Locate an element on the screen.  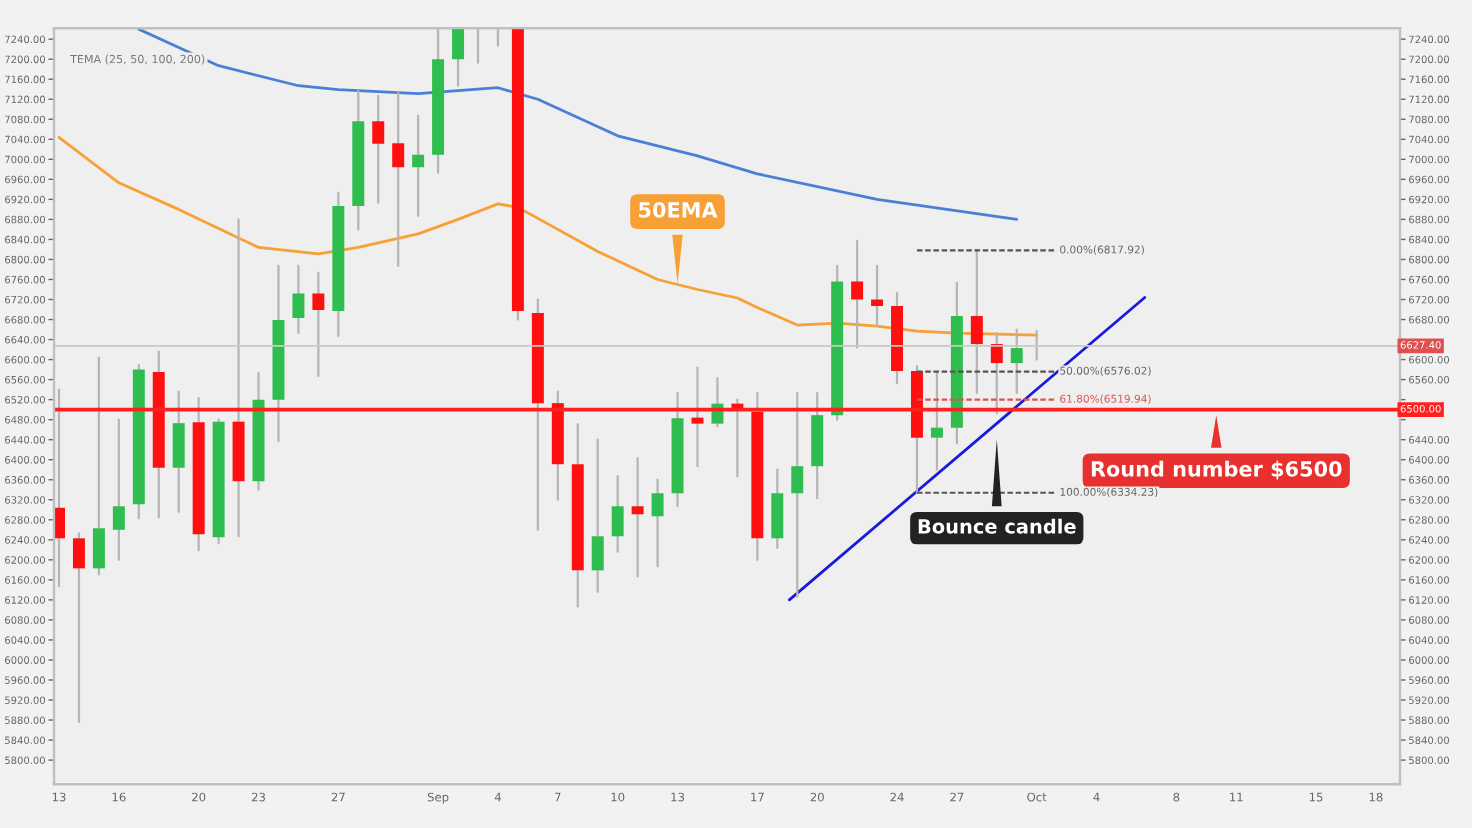
annotation: 50EMA is located at coordinates (678, 209).